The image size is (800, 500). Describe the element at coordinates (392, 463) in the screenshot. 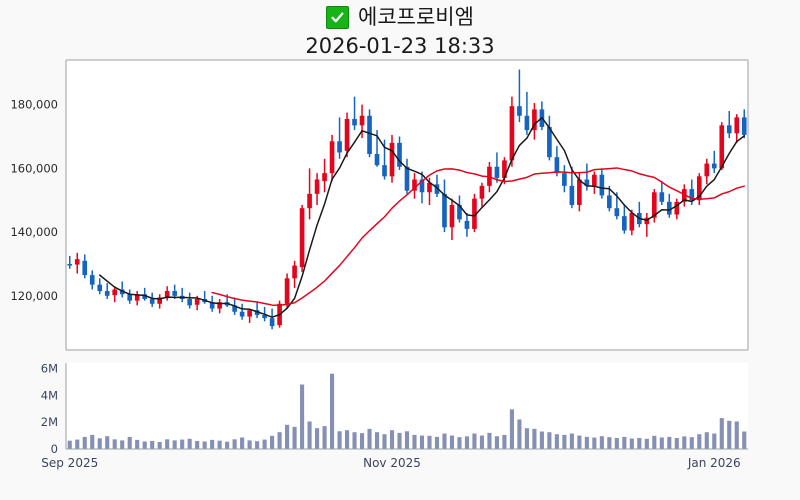

I see `x-axis-tick-label: Nov 2025` at that location.